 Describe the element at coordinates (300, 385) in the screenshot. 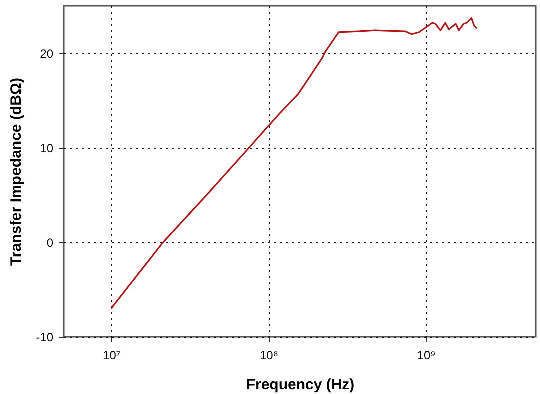

I see `x-axis-title: Frequency (Hz)` at that location.